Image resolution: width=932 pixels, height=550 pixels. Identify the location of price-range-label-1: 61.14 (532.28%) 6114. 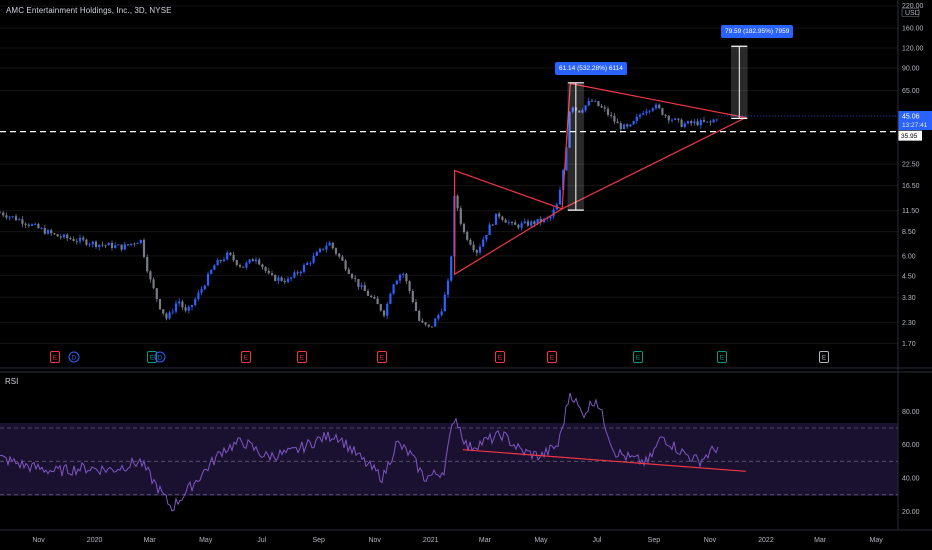
(591, 68).